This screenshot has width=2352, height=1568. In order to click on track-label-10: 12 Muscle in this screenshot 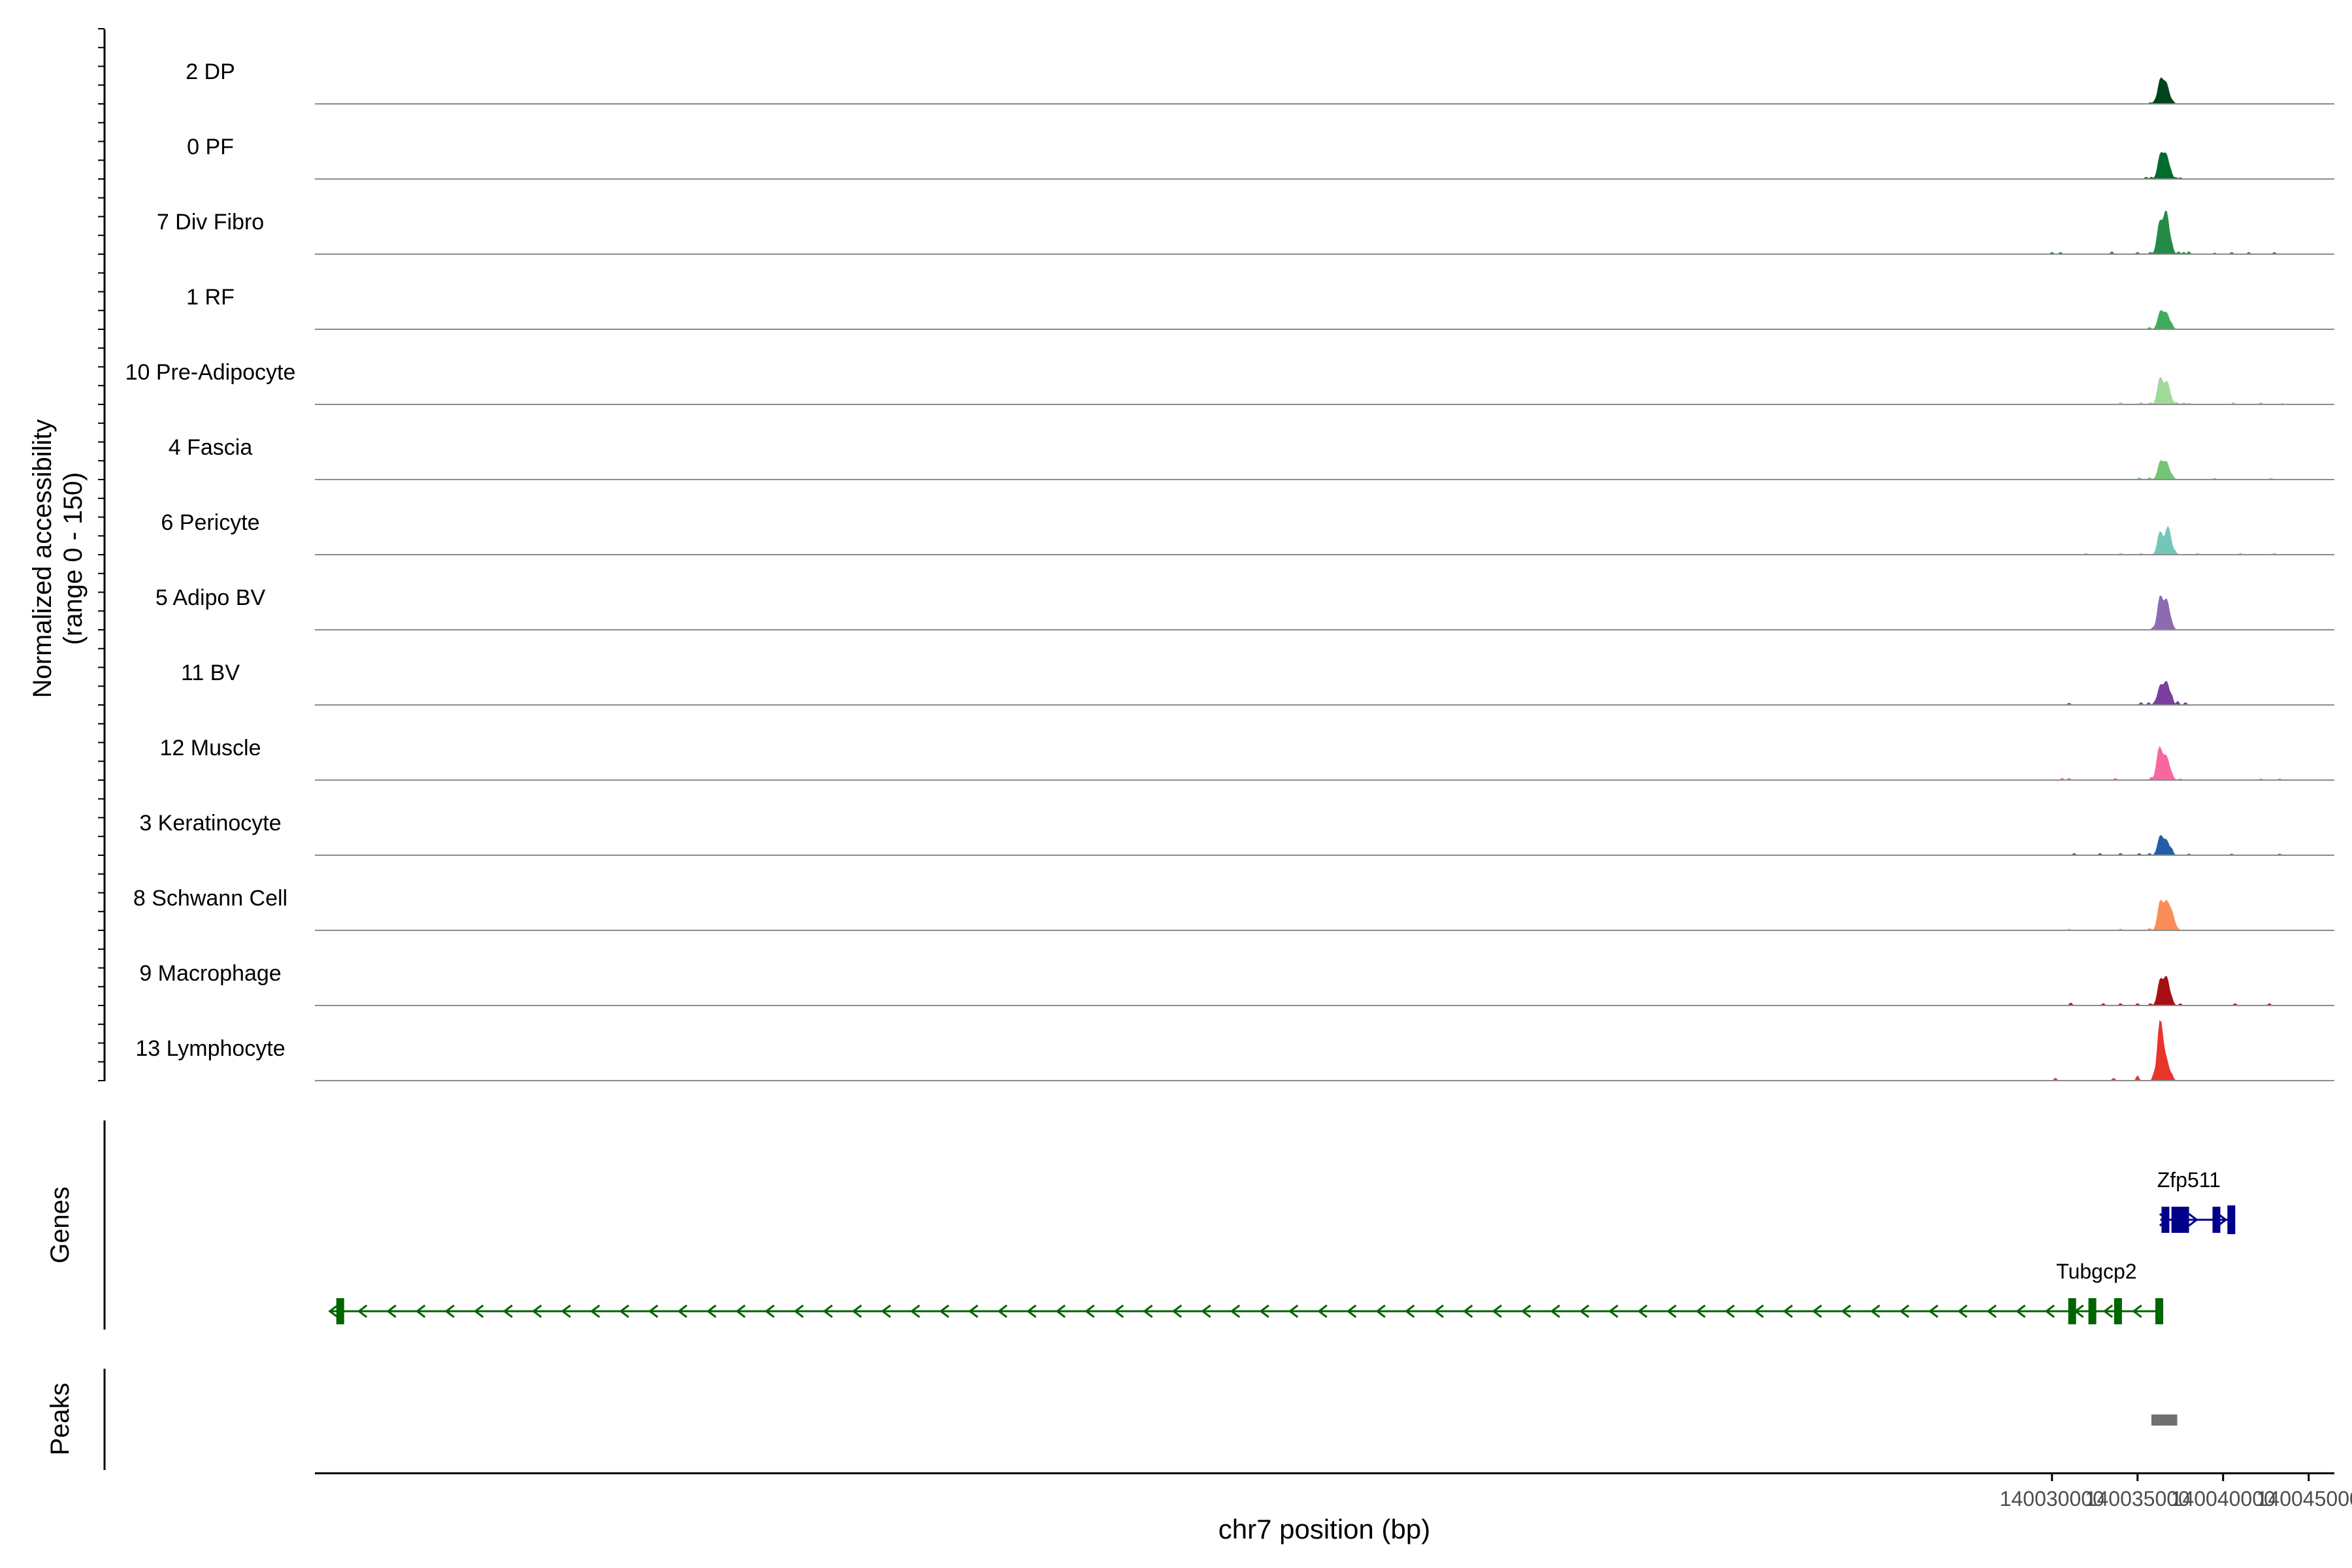, I will do `click(210, 748)`.